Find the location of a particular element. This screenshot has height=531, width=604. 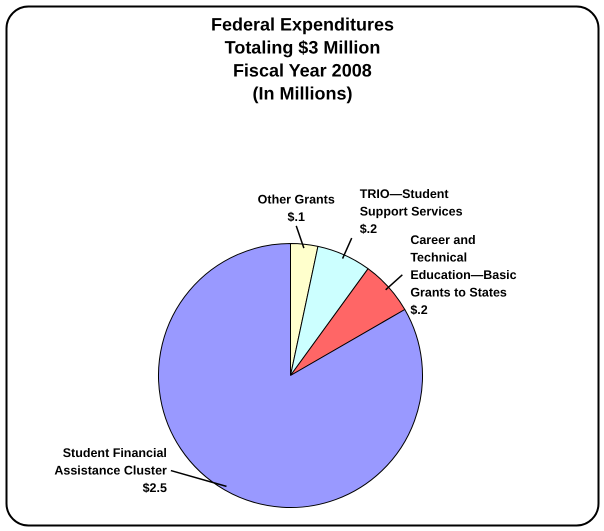

chart-title: Federal Expenditures Totaling $3 Million Fiscal Year 2008 (In Millions) is located at coordinates (302, 59).